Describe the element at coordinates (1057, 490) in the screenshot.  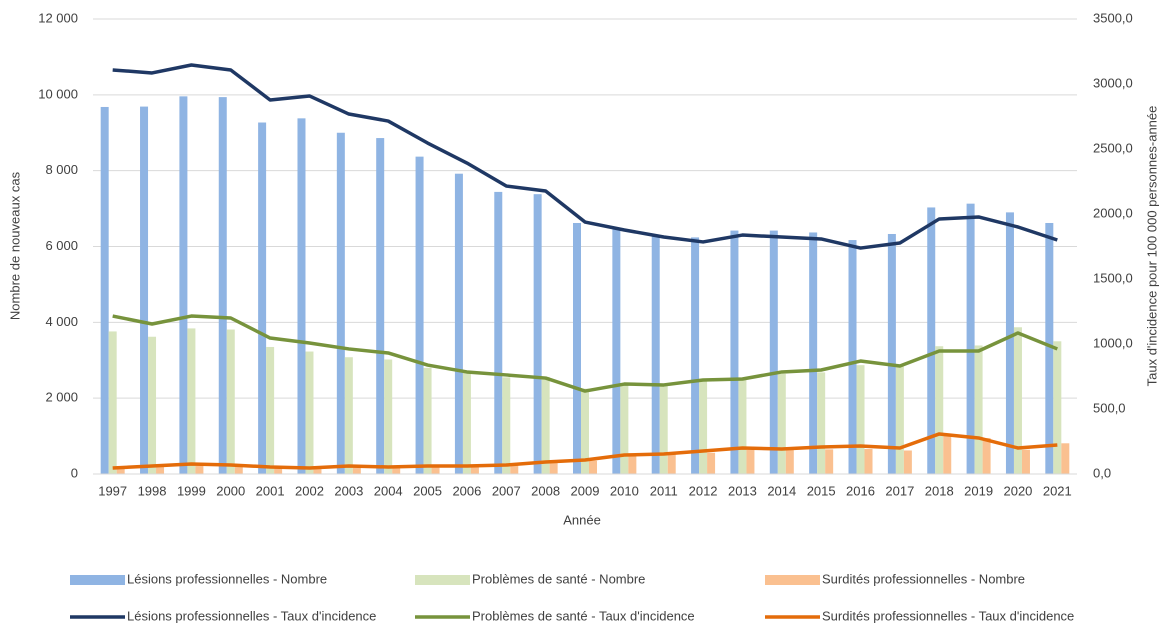
I see `x-tick-label: 2021` at that location.